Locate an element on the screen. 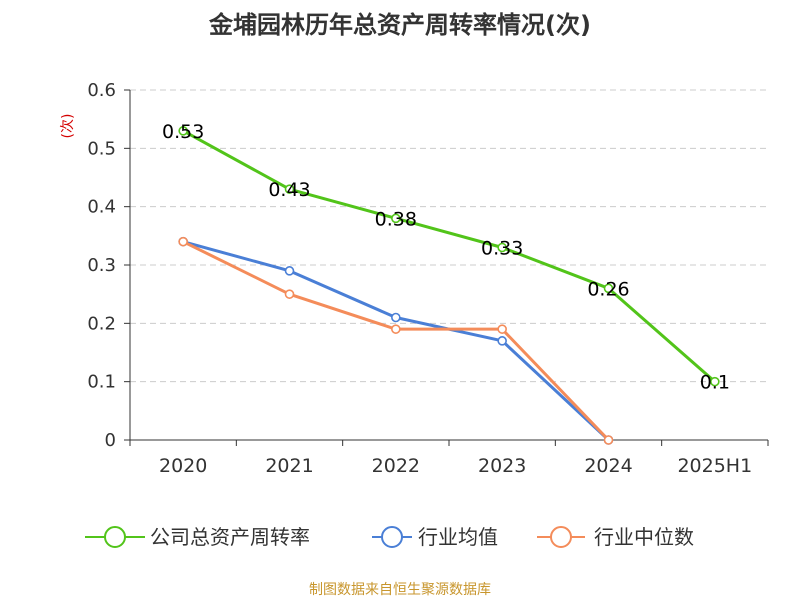  data-label: 0.33 is located at coordinates (502, 249).